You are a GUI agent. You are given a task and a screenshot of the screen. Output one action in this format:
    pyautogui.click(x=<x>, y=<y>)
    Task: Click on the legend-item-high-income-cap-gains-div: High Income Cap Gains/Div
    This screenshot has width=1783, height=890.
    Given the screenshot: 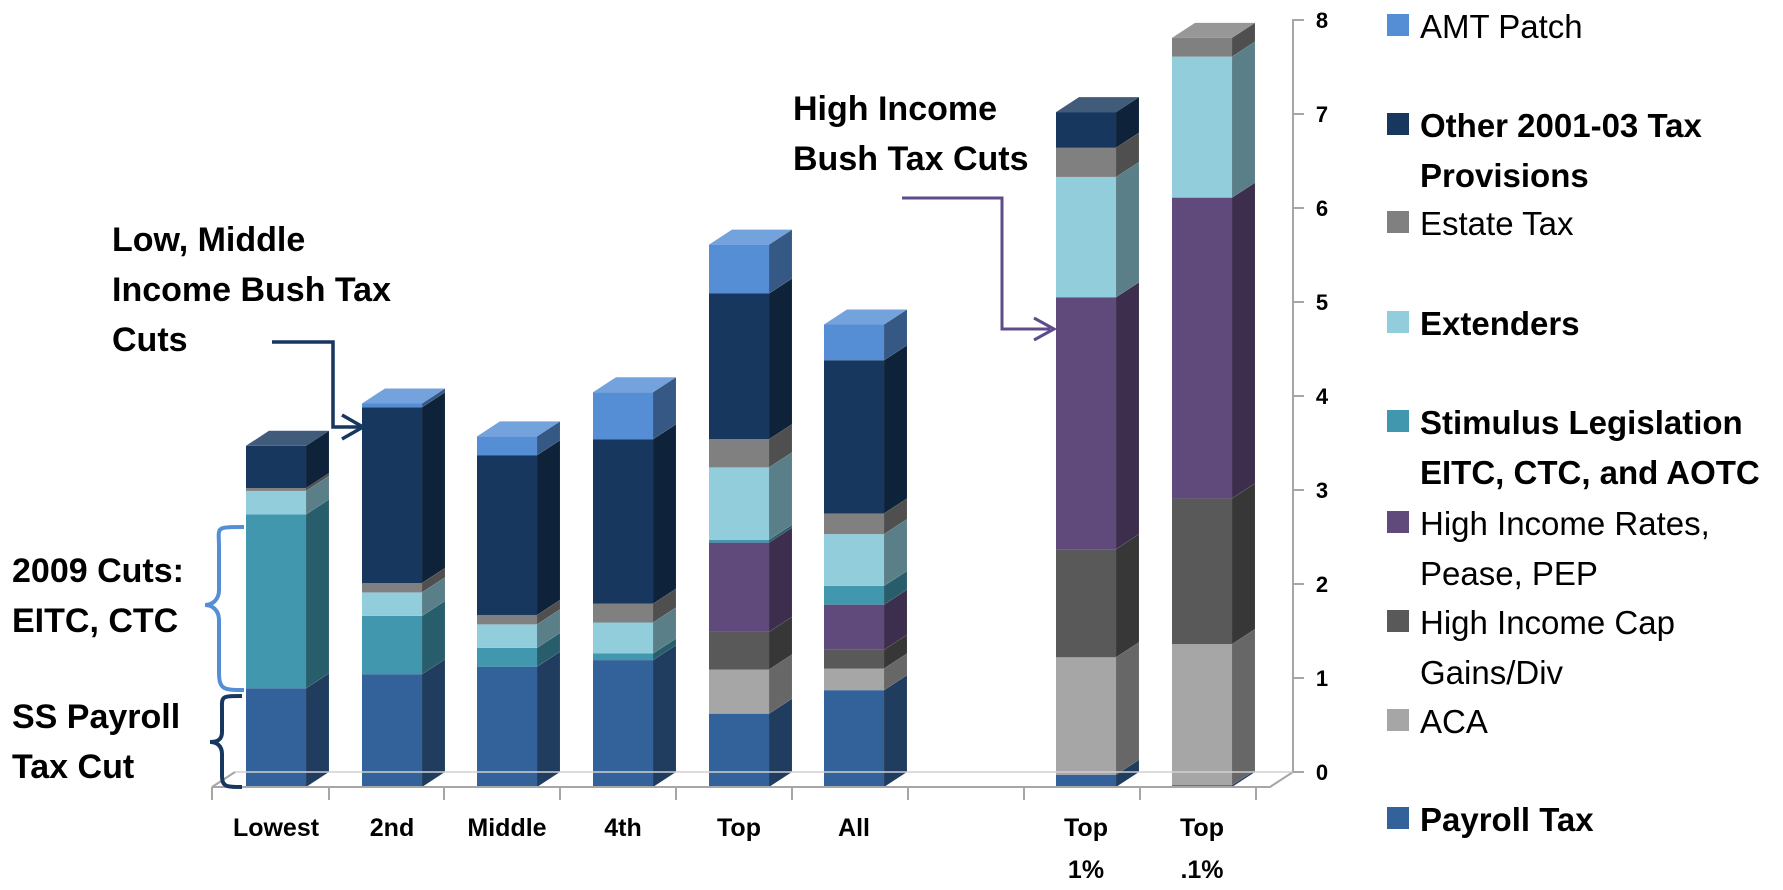 What is the action you would take?
    pyautogui.click(x=1531, y=647)
    